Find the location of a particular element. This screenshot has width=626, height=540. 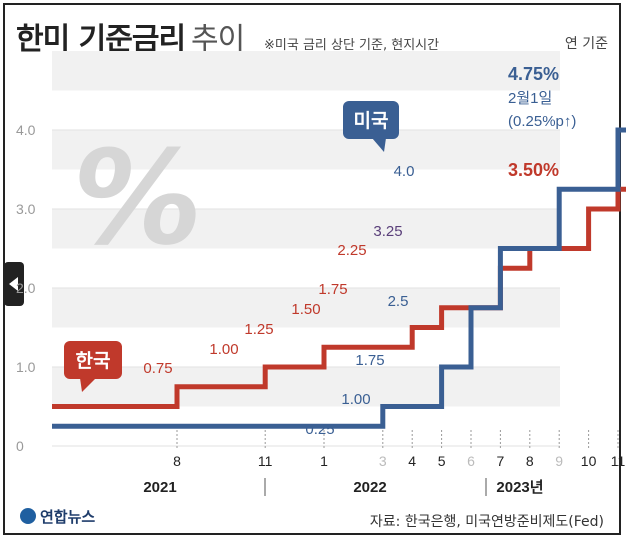

y-tick-label: 0 is located at coordinates (20, 446).